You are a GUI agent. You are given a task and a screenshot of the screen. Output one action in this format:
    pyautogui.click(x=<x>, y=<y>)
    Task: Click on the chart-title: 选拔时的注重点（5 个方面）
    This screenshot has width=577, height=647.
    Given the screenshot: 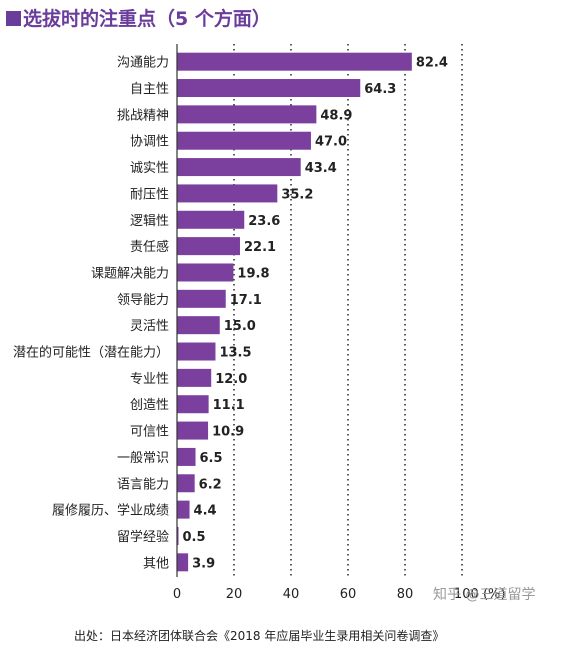 What is the action you would take?
    pyautogui.click(x=138, y=17)
    